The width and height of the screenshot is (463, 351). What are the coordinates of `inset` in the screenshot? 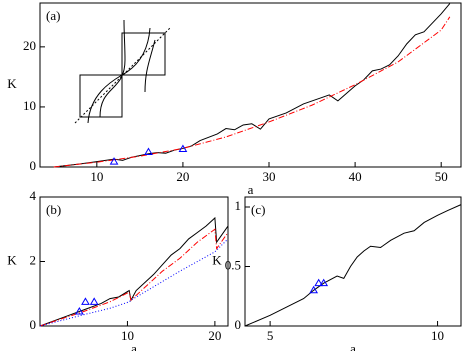 It's located at (122, 71).